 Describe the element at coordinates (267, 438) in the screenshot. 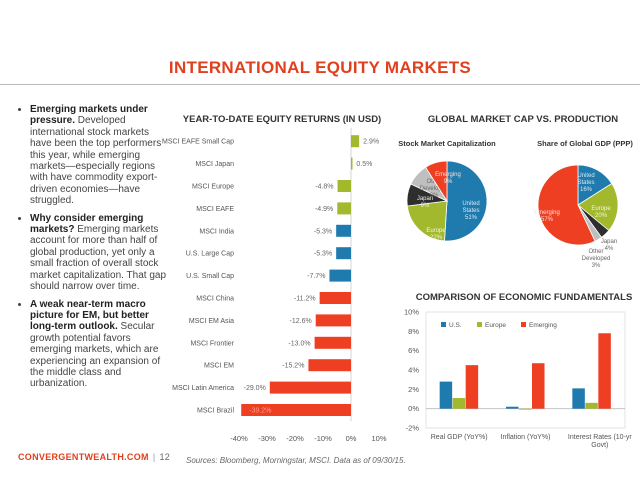

I see `x-tick-label: -30%` at that location.